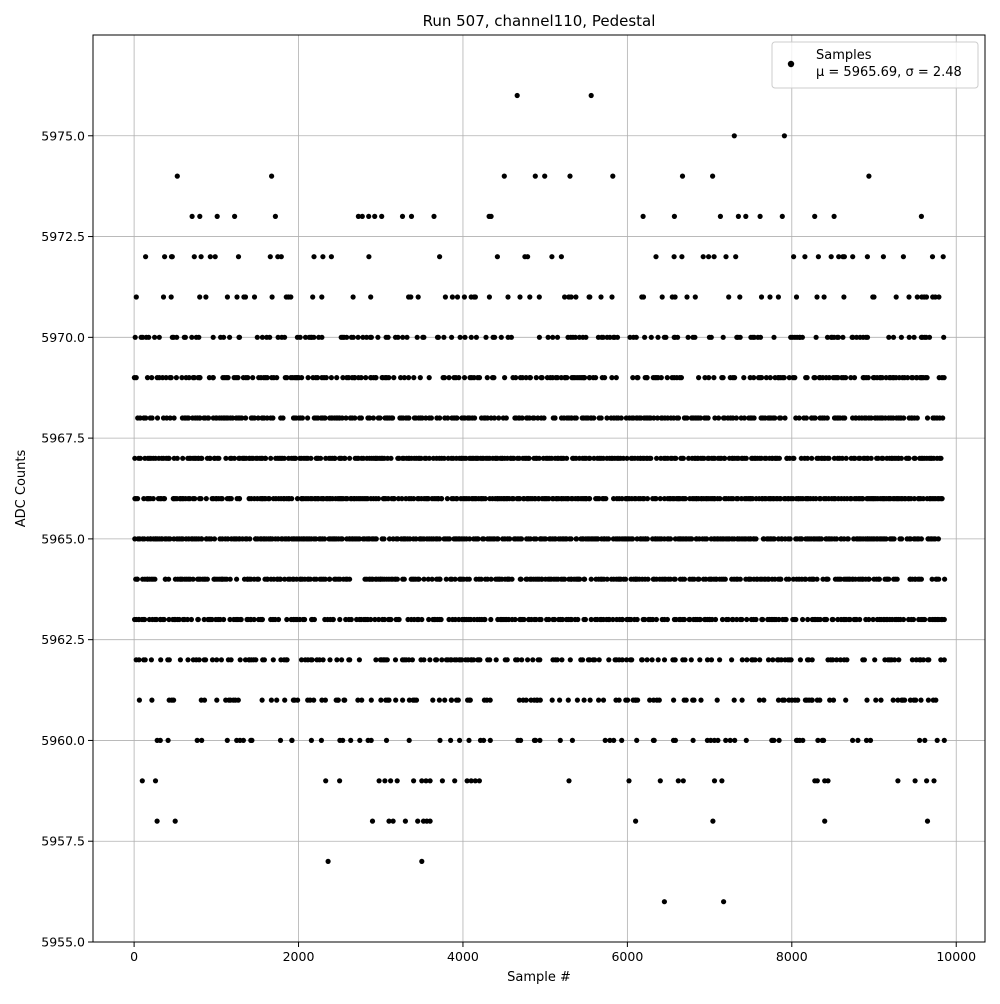 The height and width of the screenshot is (1004, 1000). What do you see at coordinates (63, 841) in the screenshot?
I see `y-tick-label: 5957.5` at bounding box center [63, 841].